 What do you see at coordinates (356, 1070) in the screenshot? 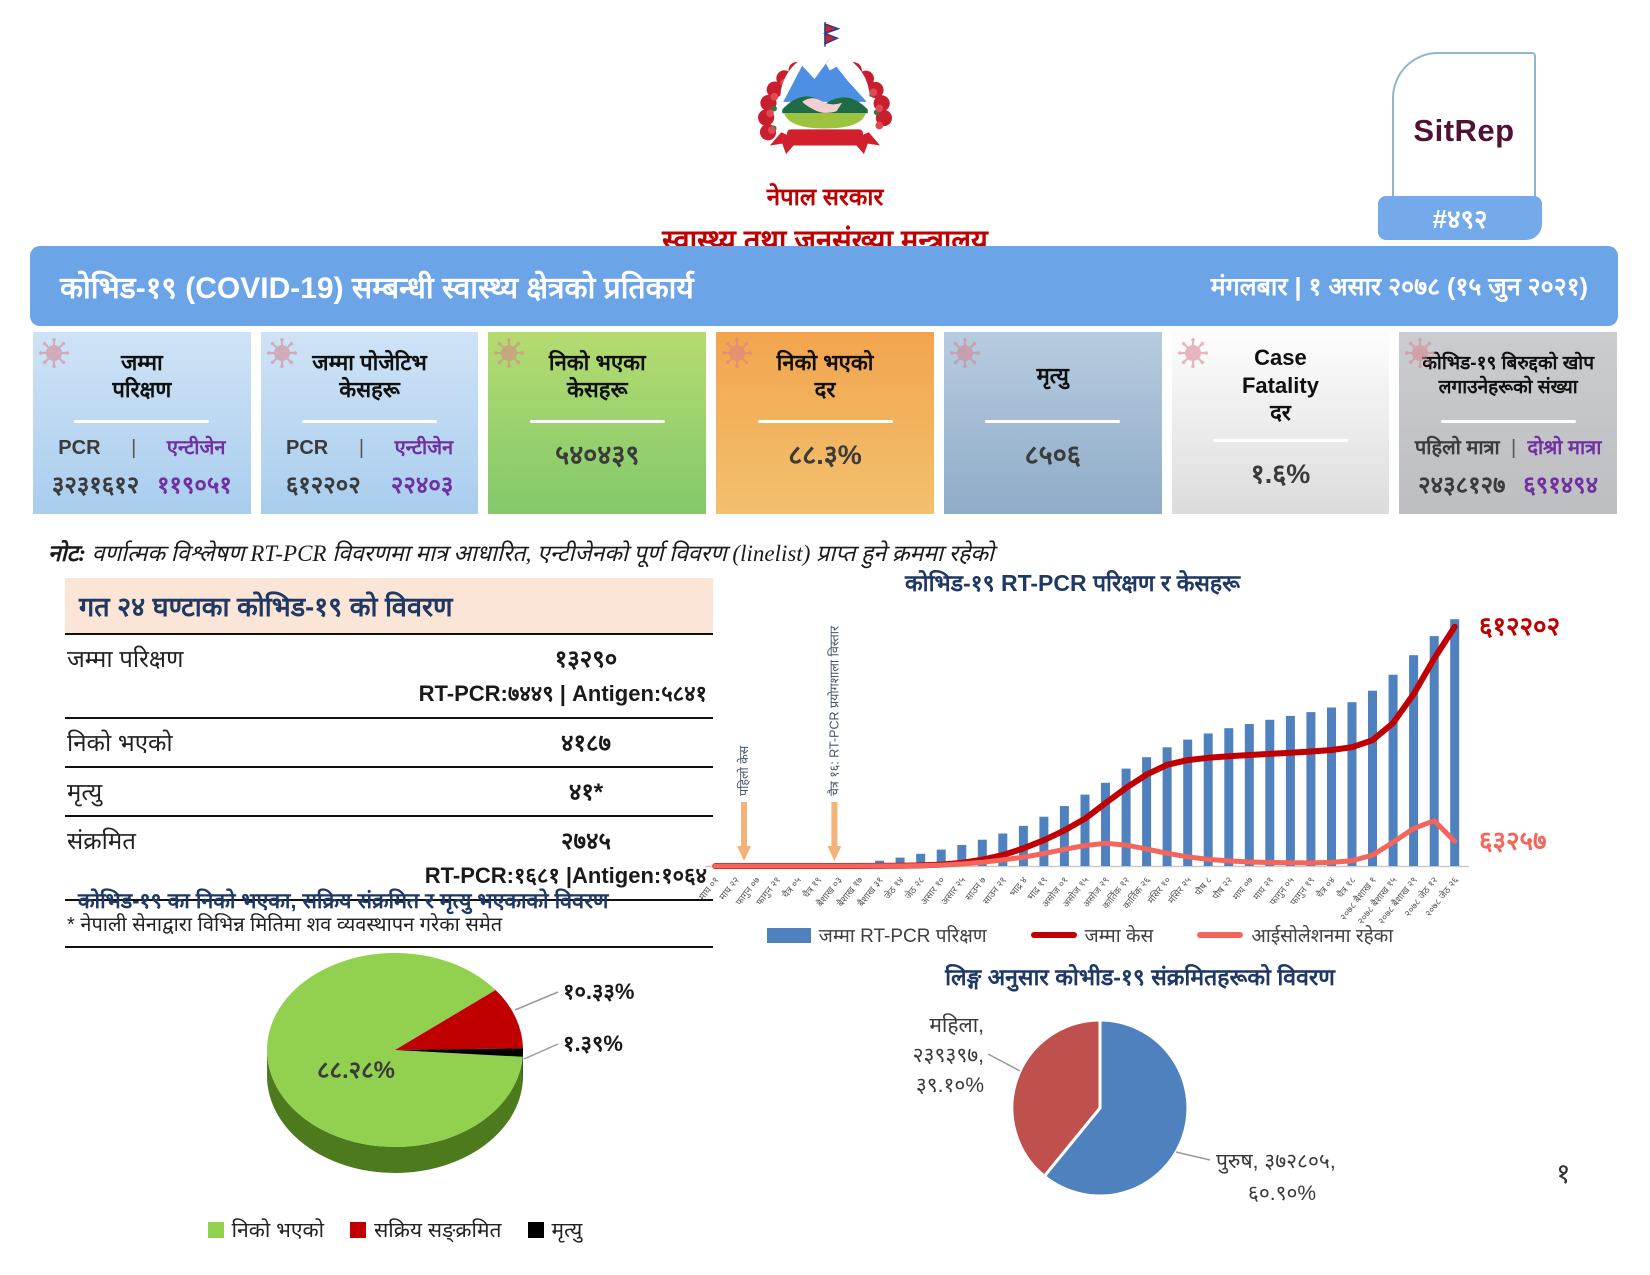
I see `svg-text: ८८.२८%` at bounding box center [356, 1070].